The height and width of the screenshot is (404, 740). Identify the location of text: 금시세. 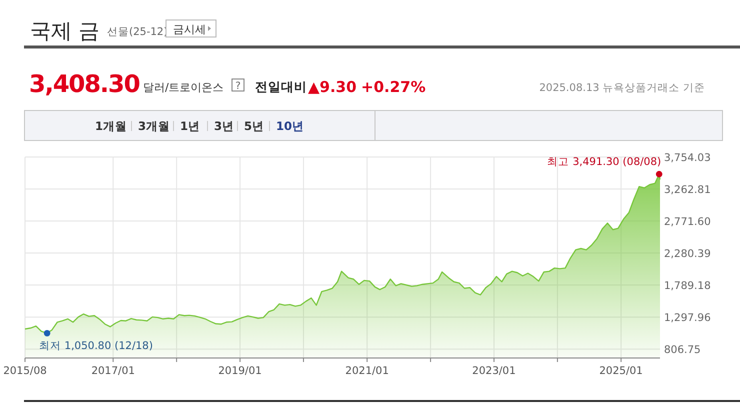
(189, 29).